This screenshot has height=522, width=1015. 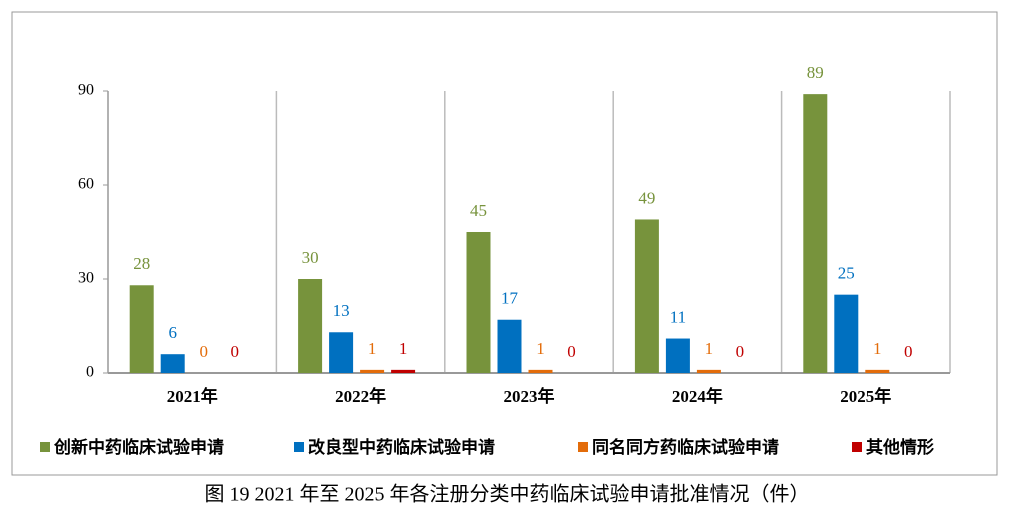 What do you see at coordinates (192, 396) in the screenshot?
I see `x-tick-label: 2021年` at bounding box center [192, 396].